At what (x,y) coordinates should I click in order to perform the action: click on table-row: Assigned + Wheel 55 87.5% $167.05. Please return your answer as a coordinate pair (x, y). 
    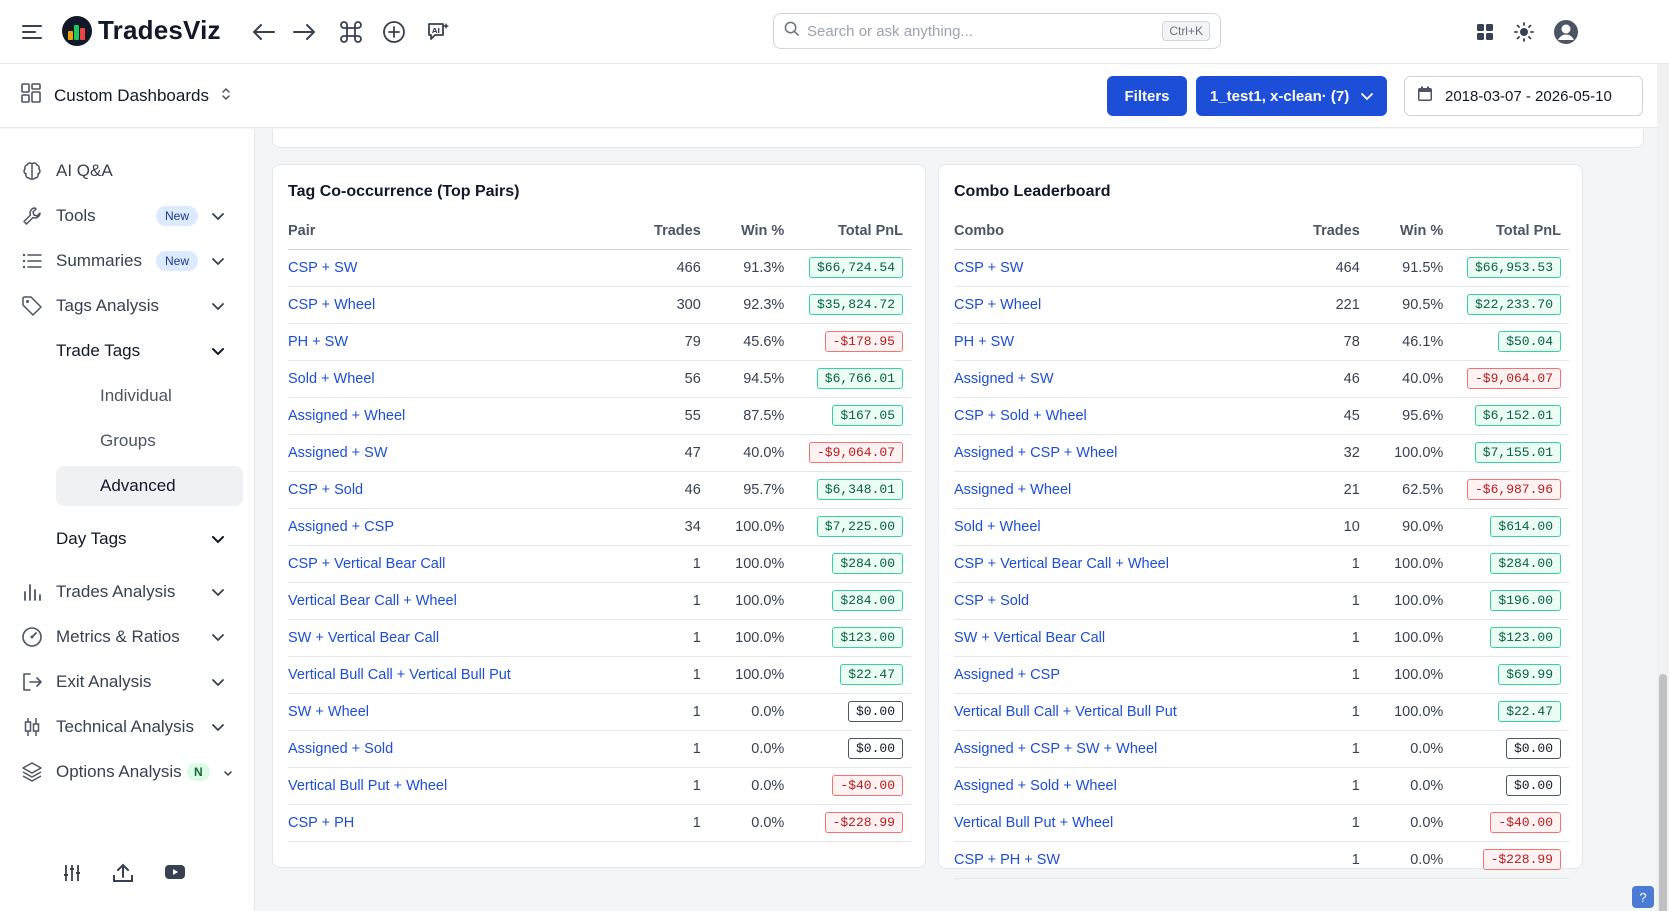
    Looking at the image, I should click on (599, 416).